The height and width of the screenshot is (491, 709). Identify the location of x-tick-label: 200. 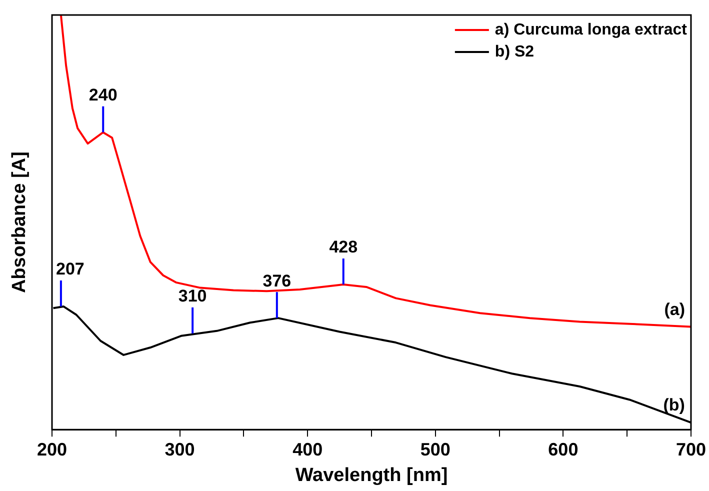
(52, 449).